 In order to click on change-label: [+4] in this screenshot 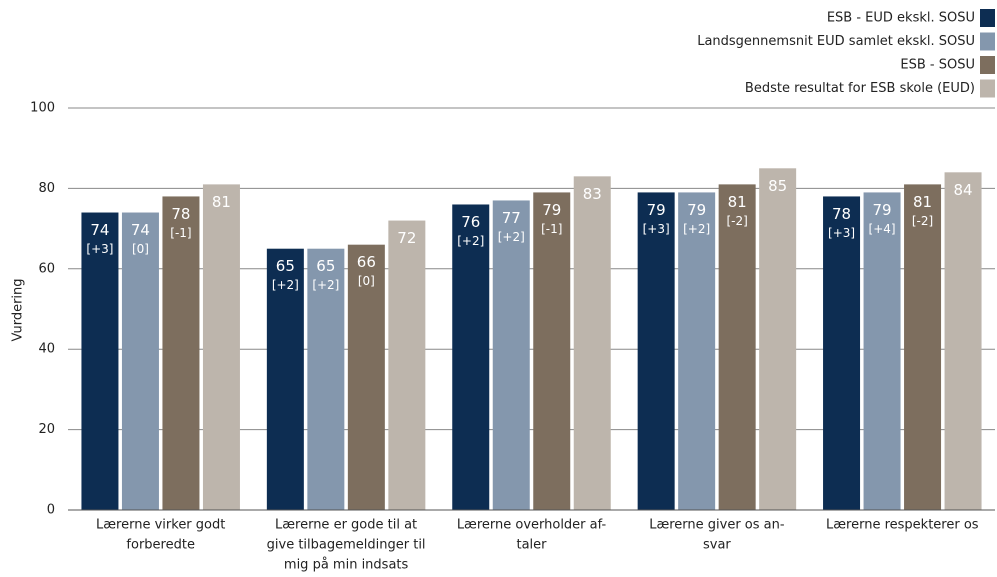, I will do `click(882, 229)`.